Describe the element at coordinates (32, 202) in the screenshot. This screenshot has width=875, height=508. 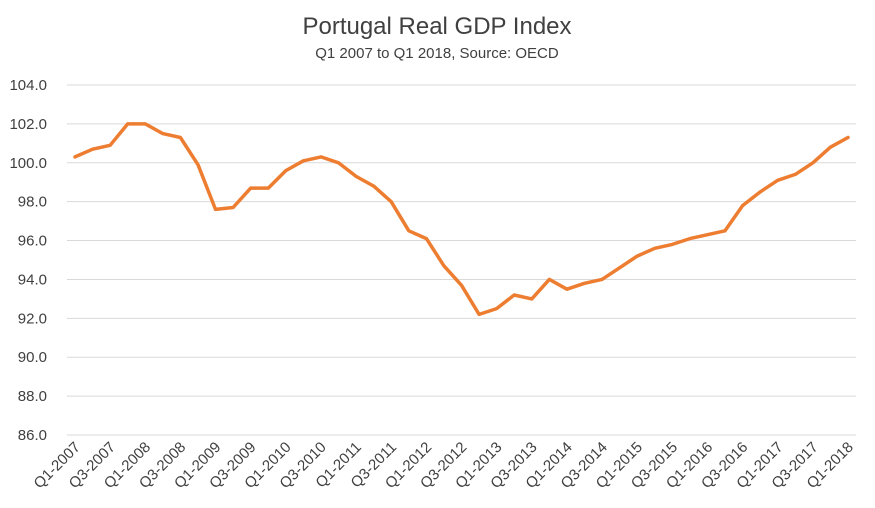
I see `y-tick-label: 98.0` at that location.